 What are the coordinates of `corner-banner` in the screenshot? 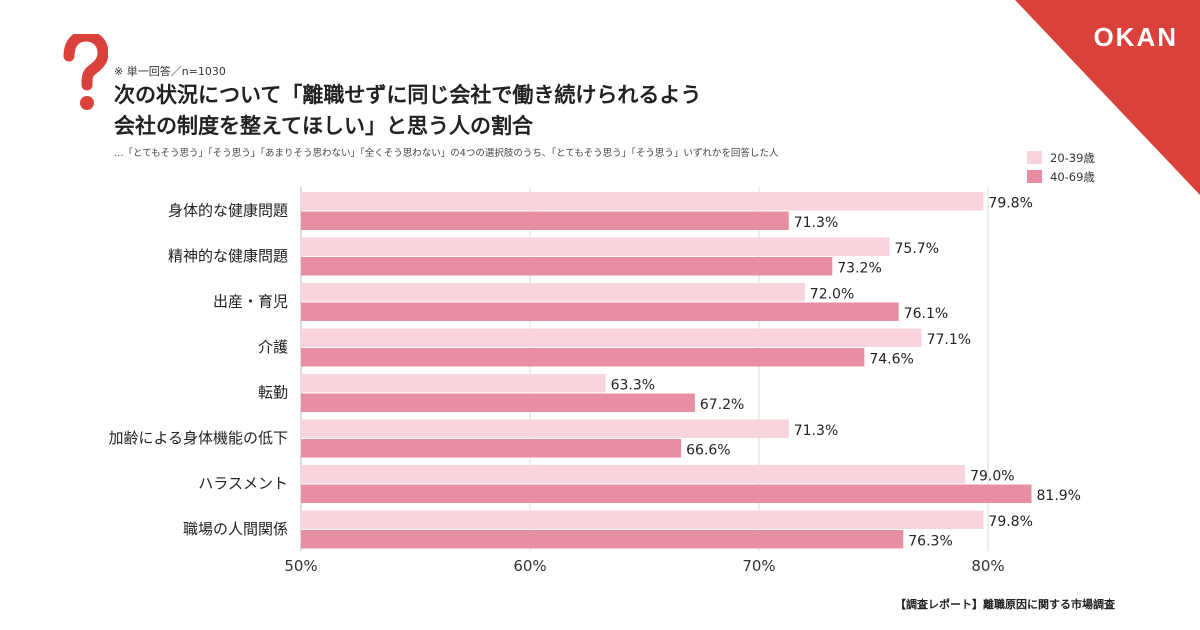 It's located at (1107, 97).